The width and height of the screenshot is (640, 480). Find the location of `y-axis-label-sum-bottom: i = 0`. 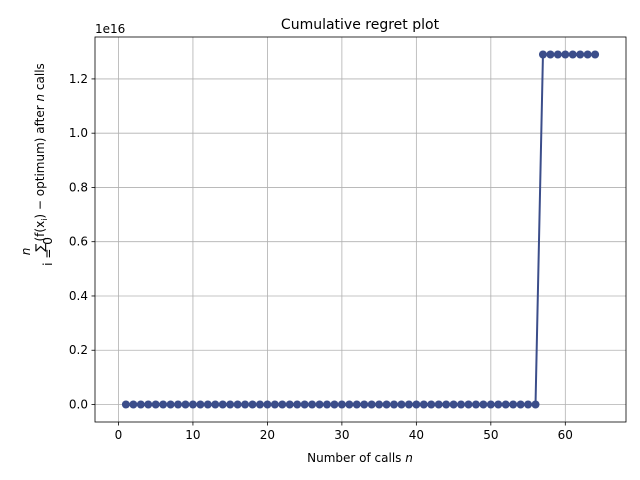

y-axis-label-sum-bottom: i = 0 is located at coordinates (48, 251).